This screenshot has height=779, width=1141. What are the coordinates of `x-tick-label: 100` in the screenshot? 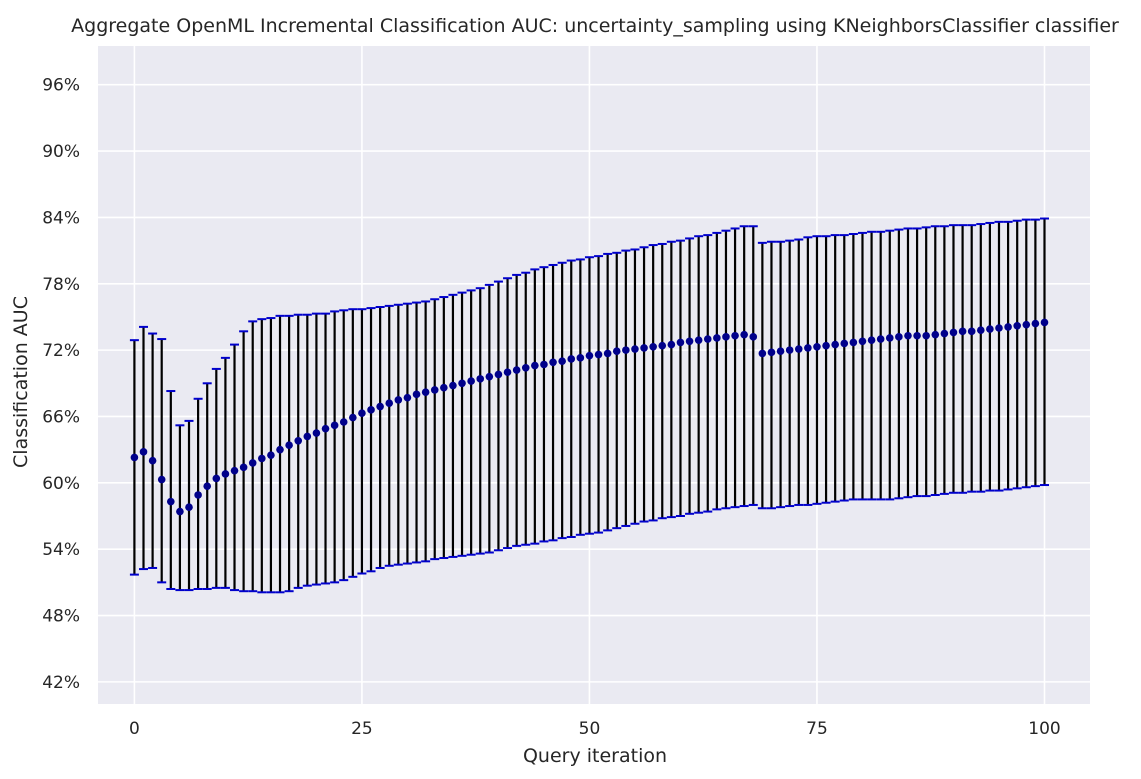 It's located at (1044, 729).